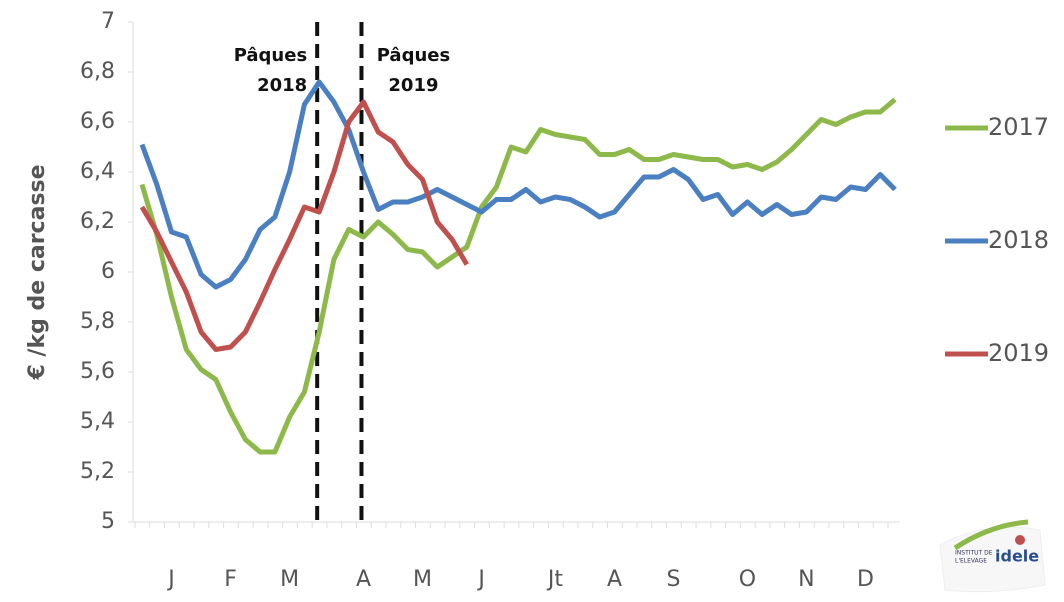 This screenshot has width=1064, height=602. Describe the element at coordinates (97, 221) in the screenshot. I see `y-tick-label: 6,2` at that location.